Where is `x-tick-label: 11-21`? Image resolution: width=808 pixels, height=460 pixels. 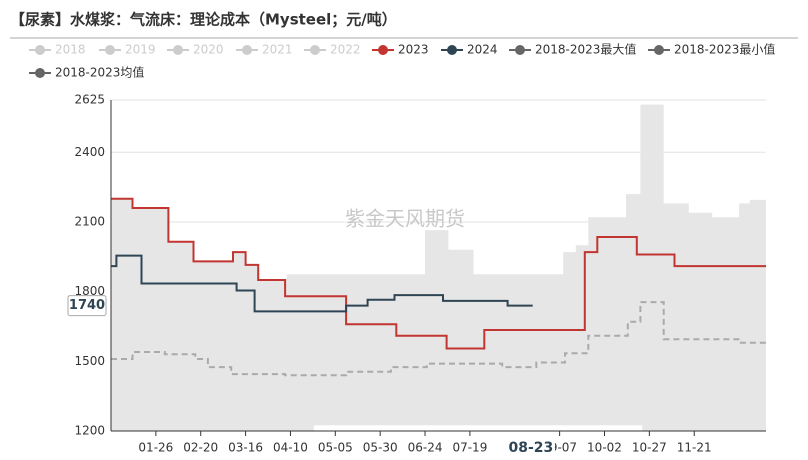 x-tick-label: 11-21 is located at coordinates (694, 448).